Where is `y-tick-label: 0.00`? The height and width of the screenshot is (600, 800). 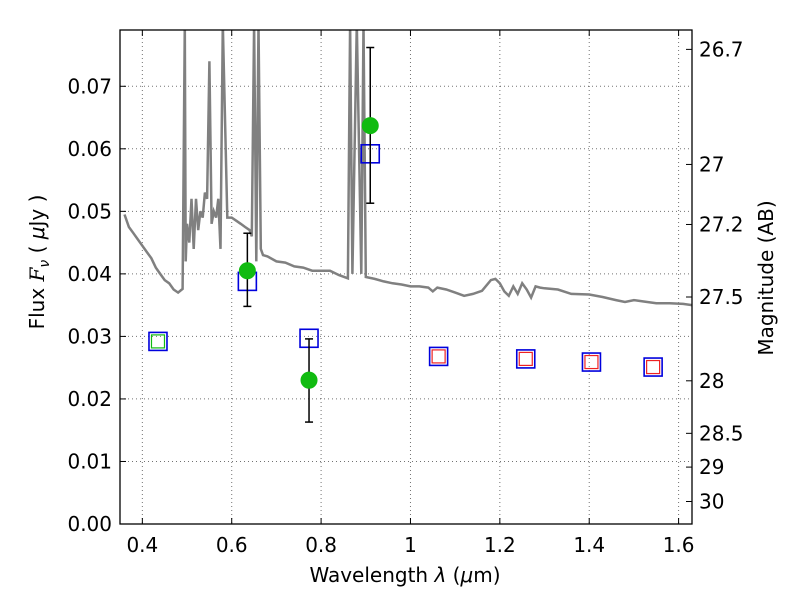 y-tick-label: 0.00 is located at coordinates (89, 524).